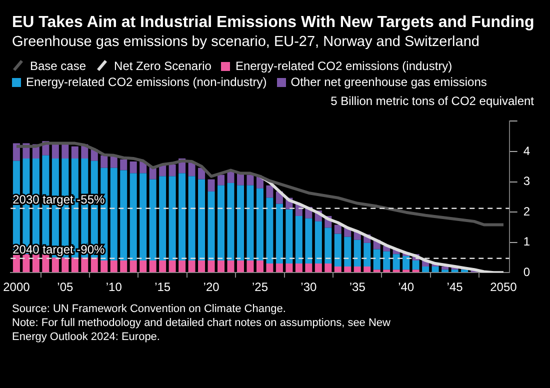 This screenshot has height=388, width=550. I want to click on y-tick-label: 1, so click(526, 241).